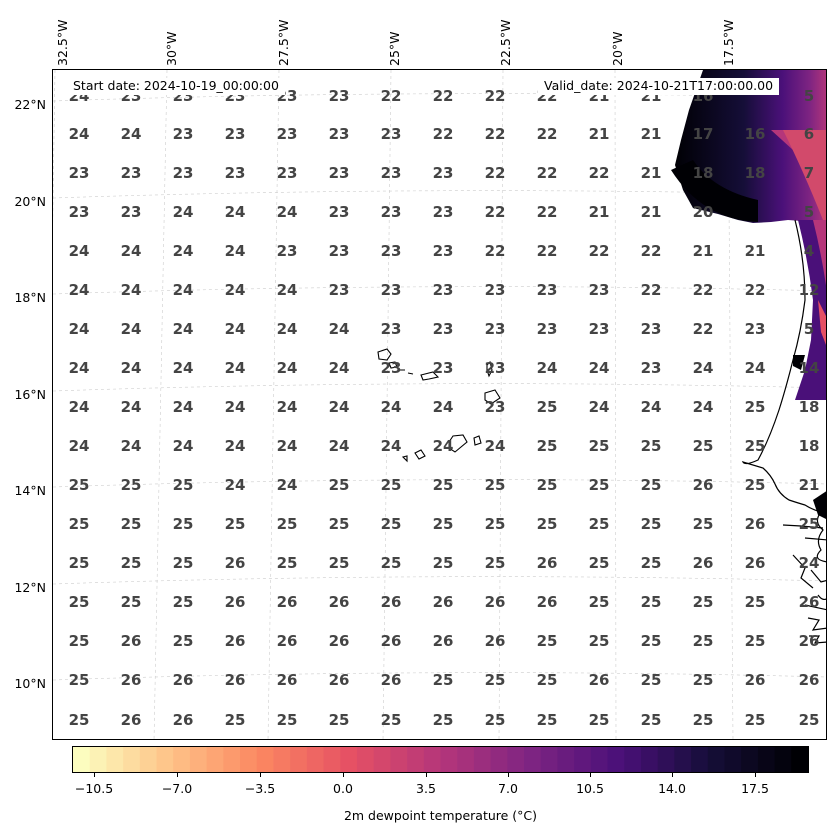 Image resolution: width=837 pixels, height=837 pixels. What do you see at coordinates (30, 587) in the screenshot?
I see `lat-label-12n: 12°N` at bounding box center [30, 587].